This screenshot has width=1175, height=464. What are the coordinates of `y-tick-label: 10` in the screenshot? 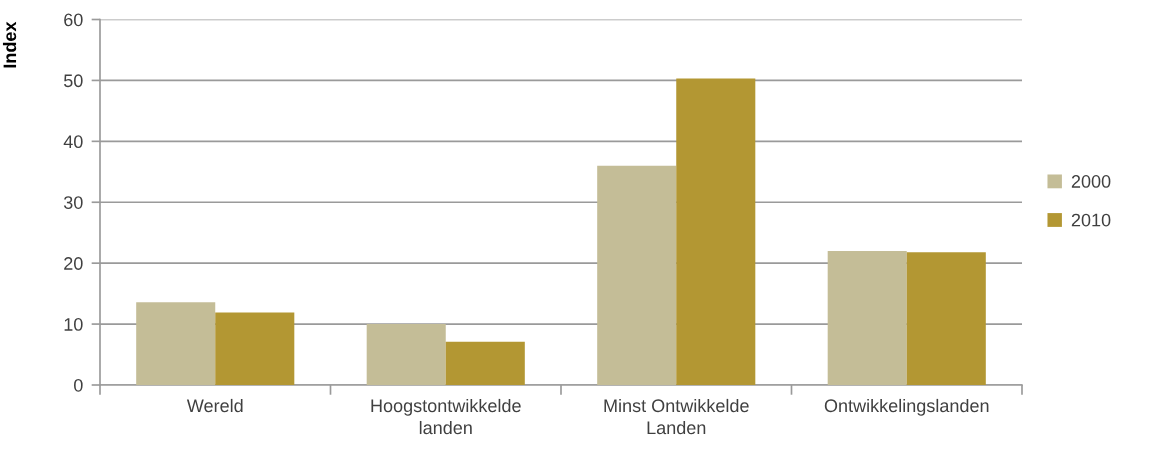 It's located at (73, 324).